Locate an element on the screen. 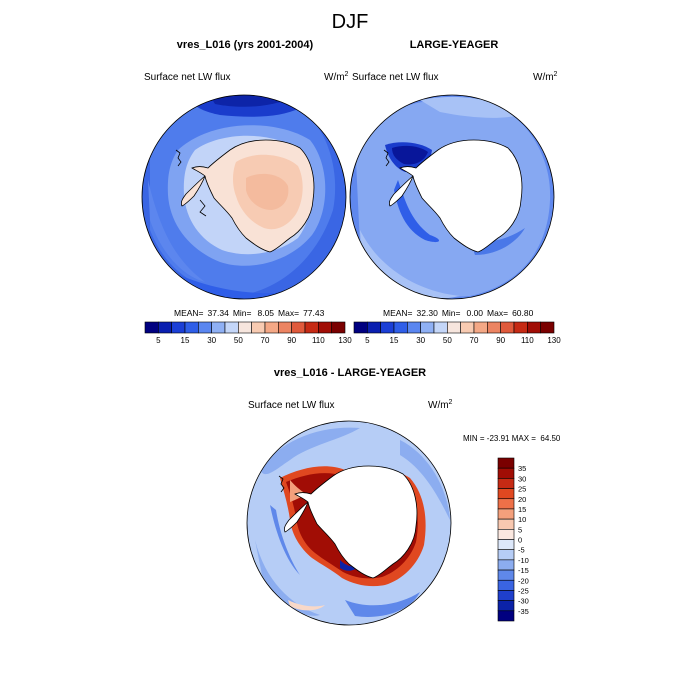 Image resolution: width=700 pixels, height=700 pixels. colorbar-tick-label: -20 is located at coordinates (523, 580).